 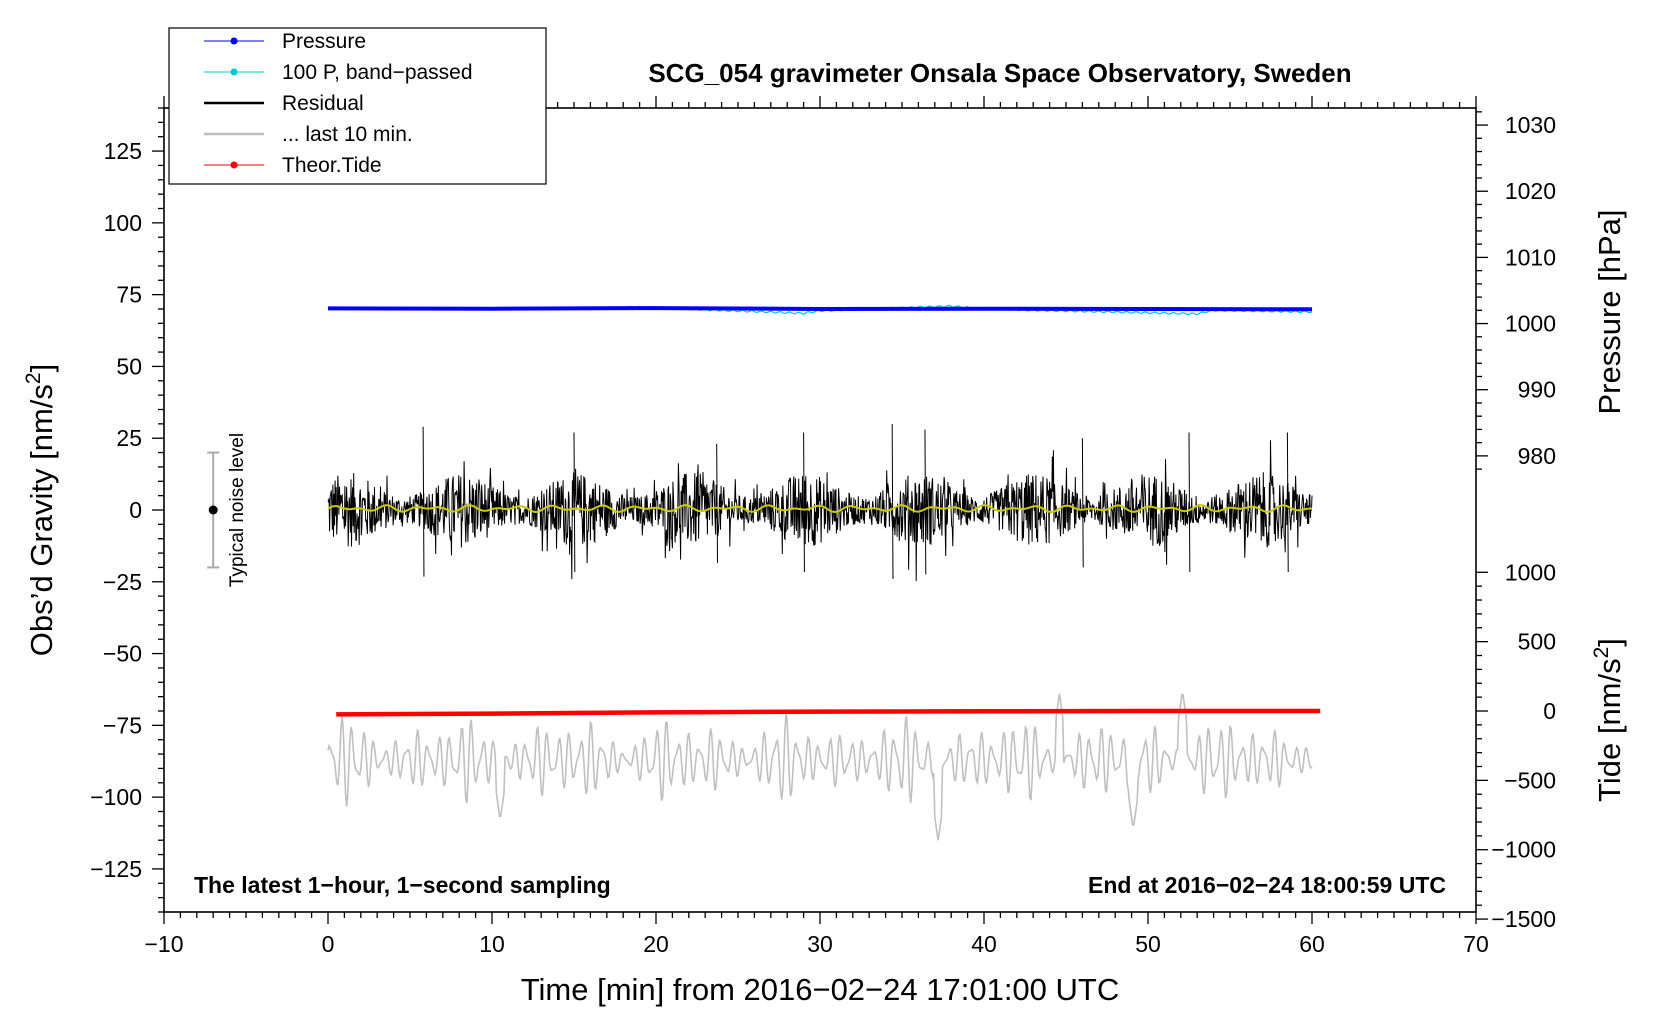 I want to click on tide-axis-title: Tide [nm/s2], so click(x=1608, y=720).